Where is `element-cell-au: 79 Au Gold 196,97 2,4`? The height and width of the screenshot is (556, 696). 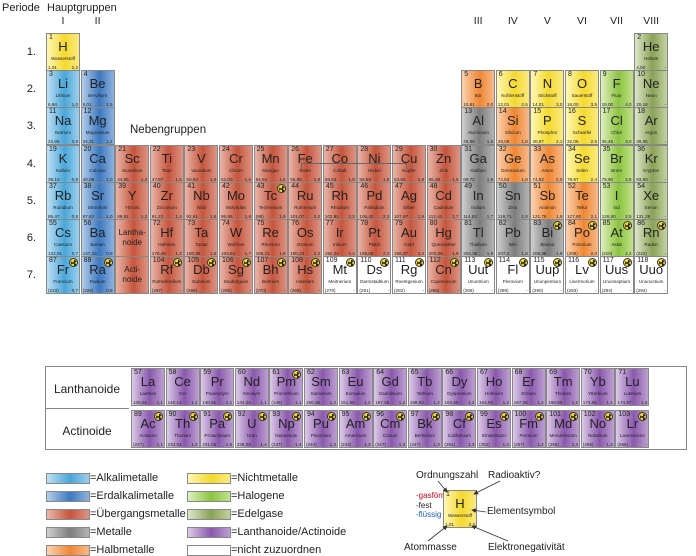
element-cell-au: 79 Au Gold 196,97 2,4 is located at coordinates (409, 238).